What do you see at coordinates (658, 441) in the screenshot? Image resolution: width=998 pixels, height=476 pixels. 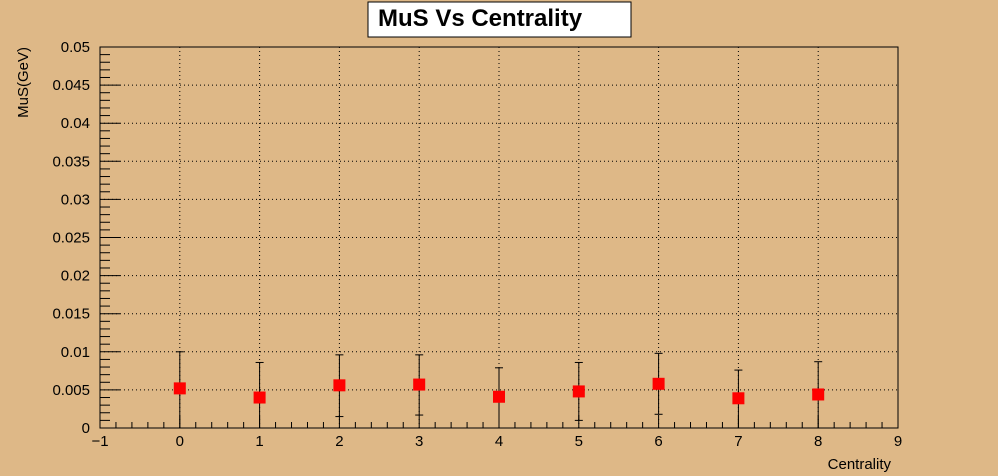 I see `x-tick-label: 6` at bounding box center [658, 441].